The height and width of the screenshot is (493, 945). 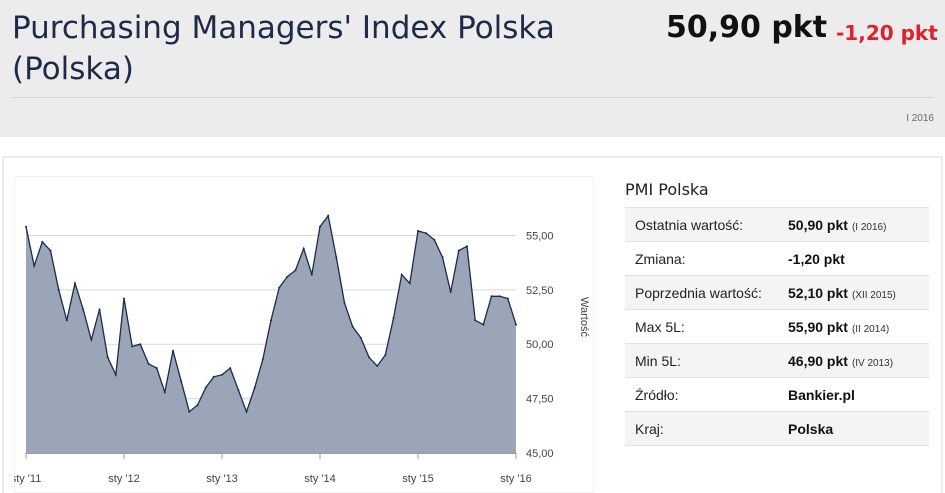 I want to click on y-axis-label: Wartość, so click(x=584, y=317).